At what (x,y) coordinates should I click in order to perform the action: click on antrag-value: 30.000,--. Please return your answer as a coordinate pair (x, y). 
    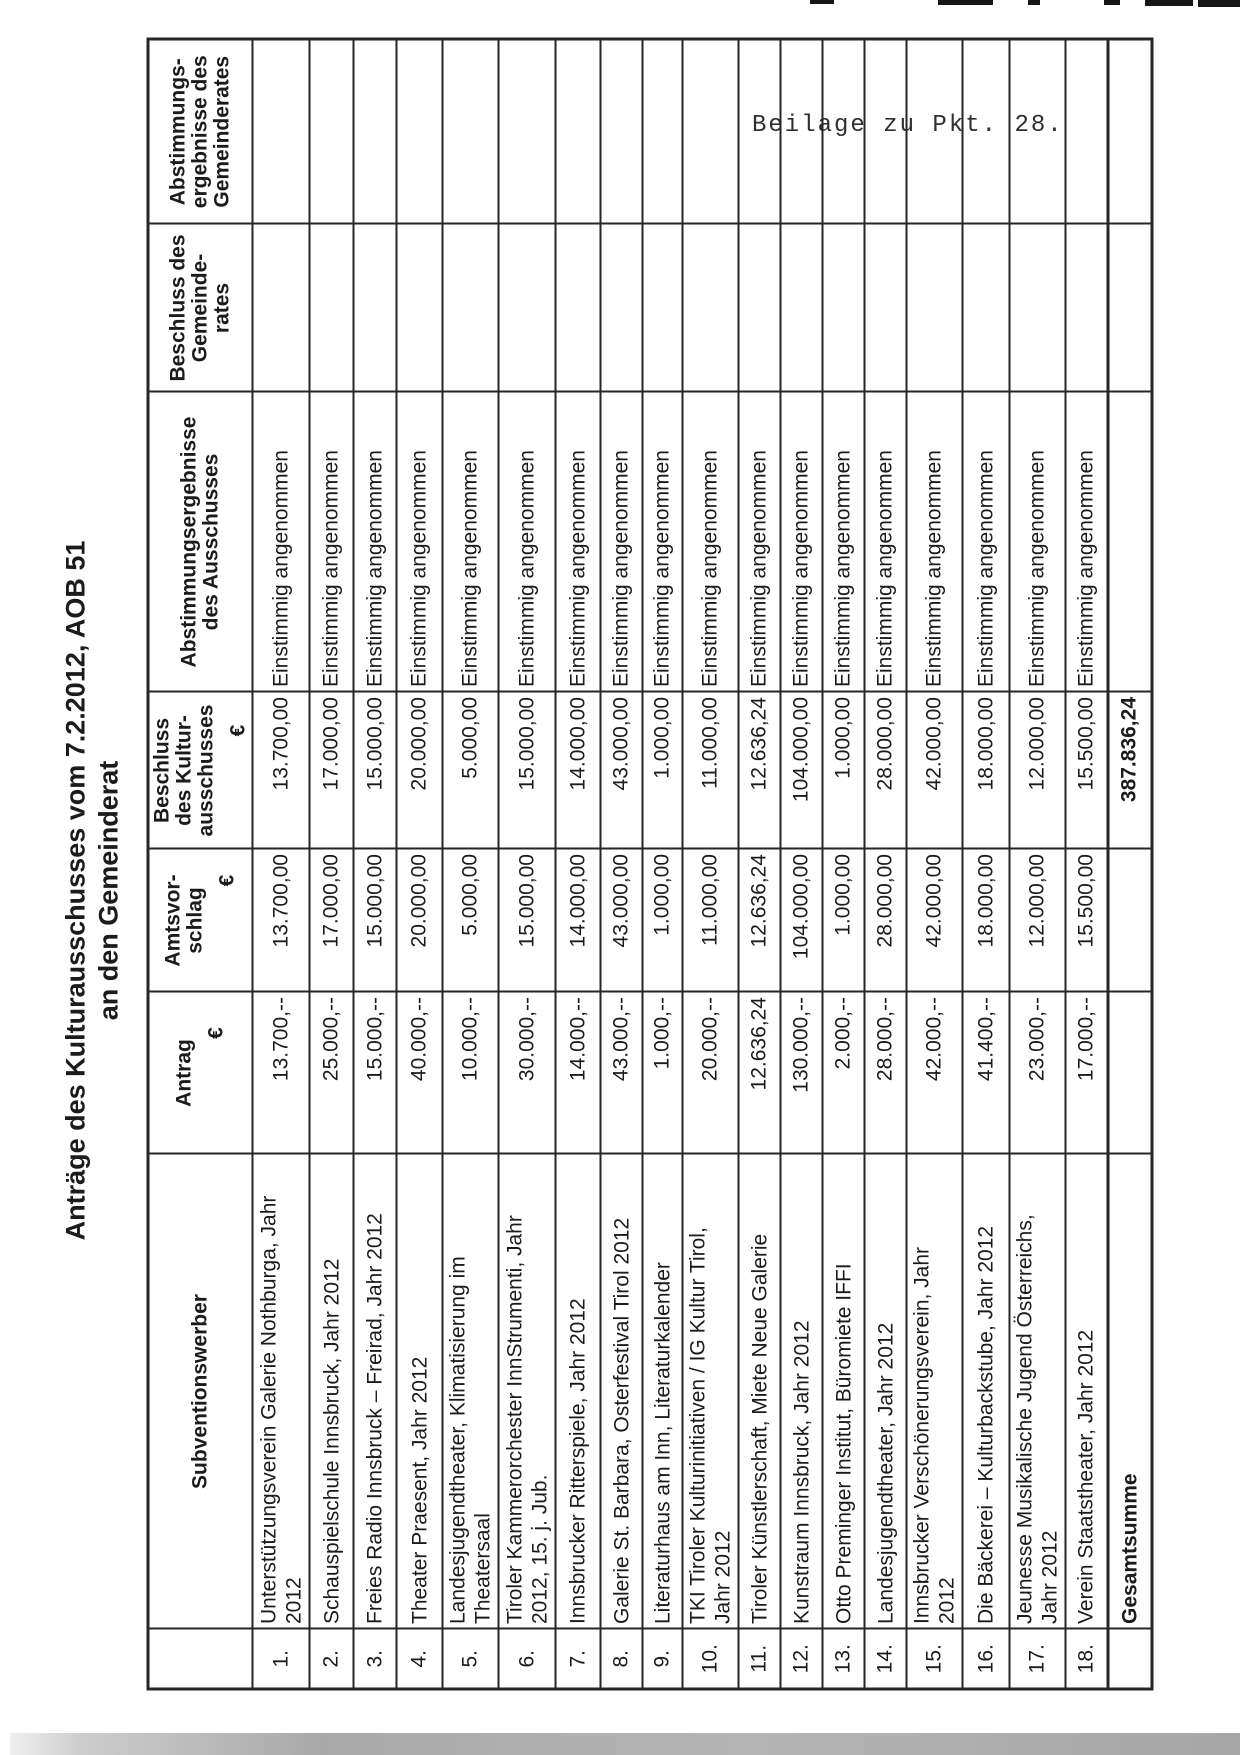
    Looking at the image, I should click on (527, 1073).